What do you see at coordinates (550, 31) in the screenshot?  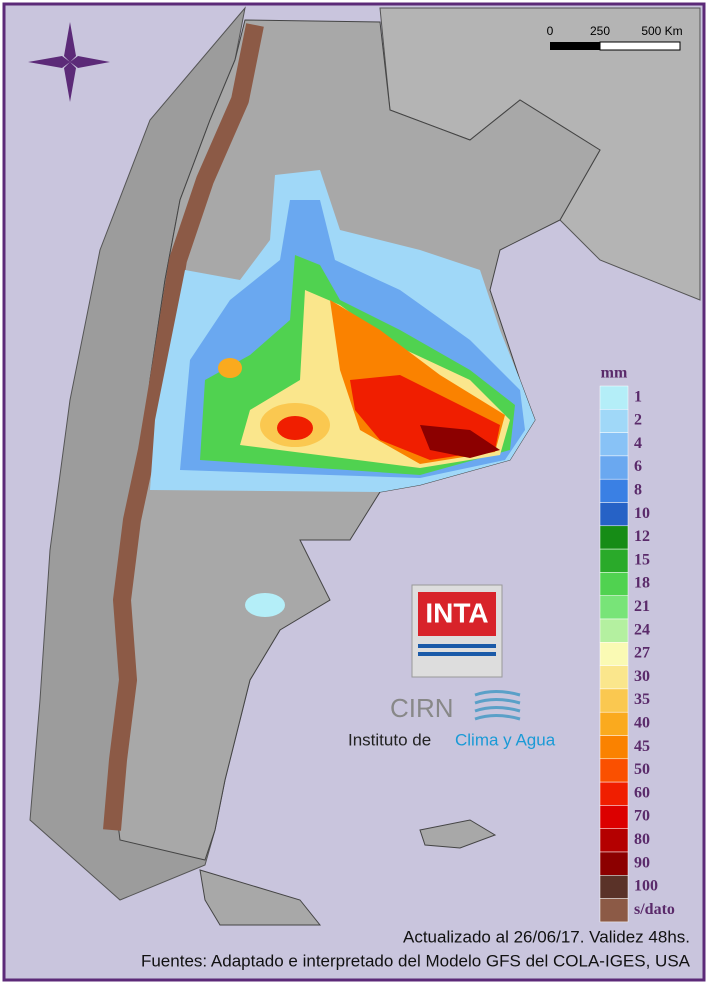 I see `scale-label: 0` at bounding box center [550, 31].